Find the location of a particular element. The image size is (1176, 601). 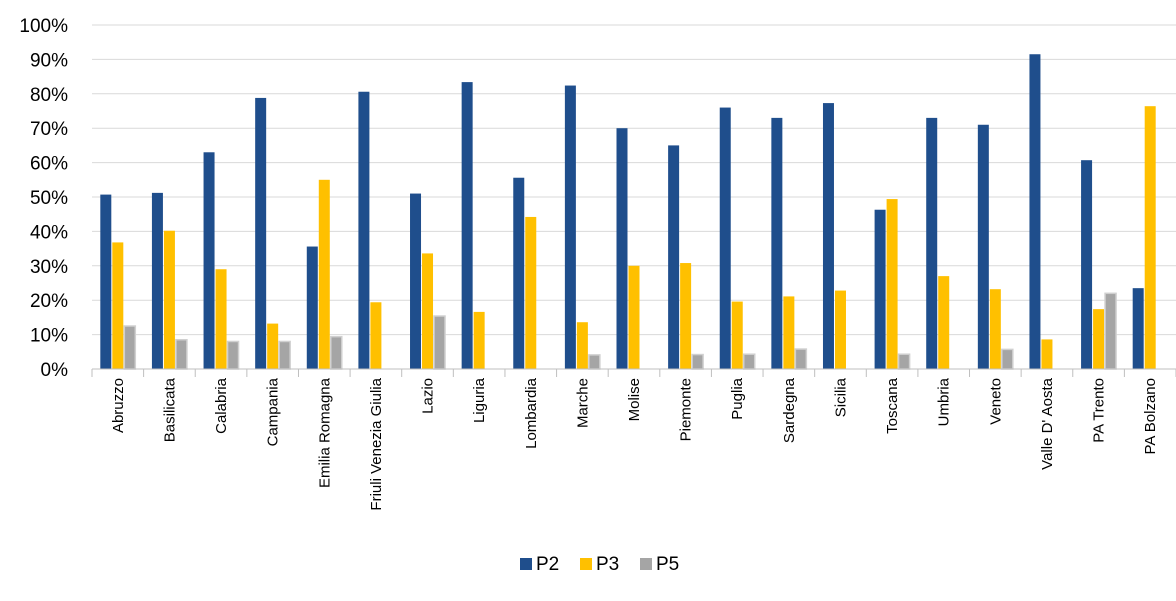

legend: P2 P3 P5 is located at coordinates (599, 564).